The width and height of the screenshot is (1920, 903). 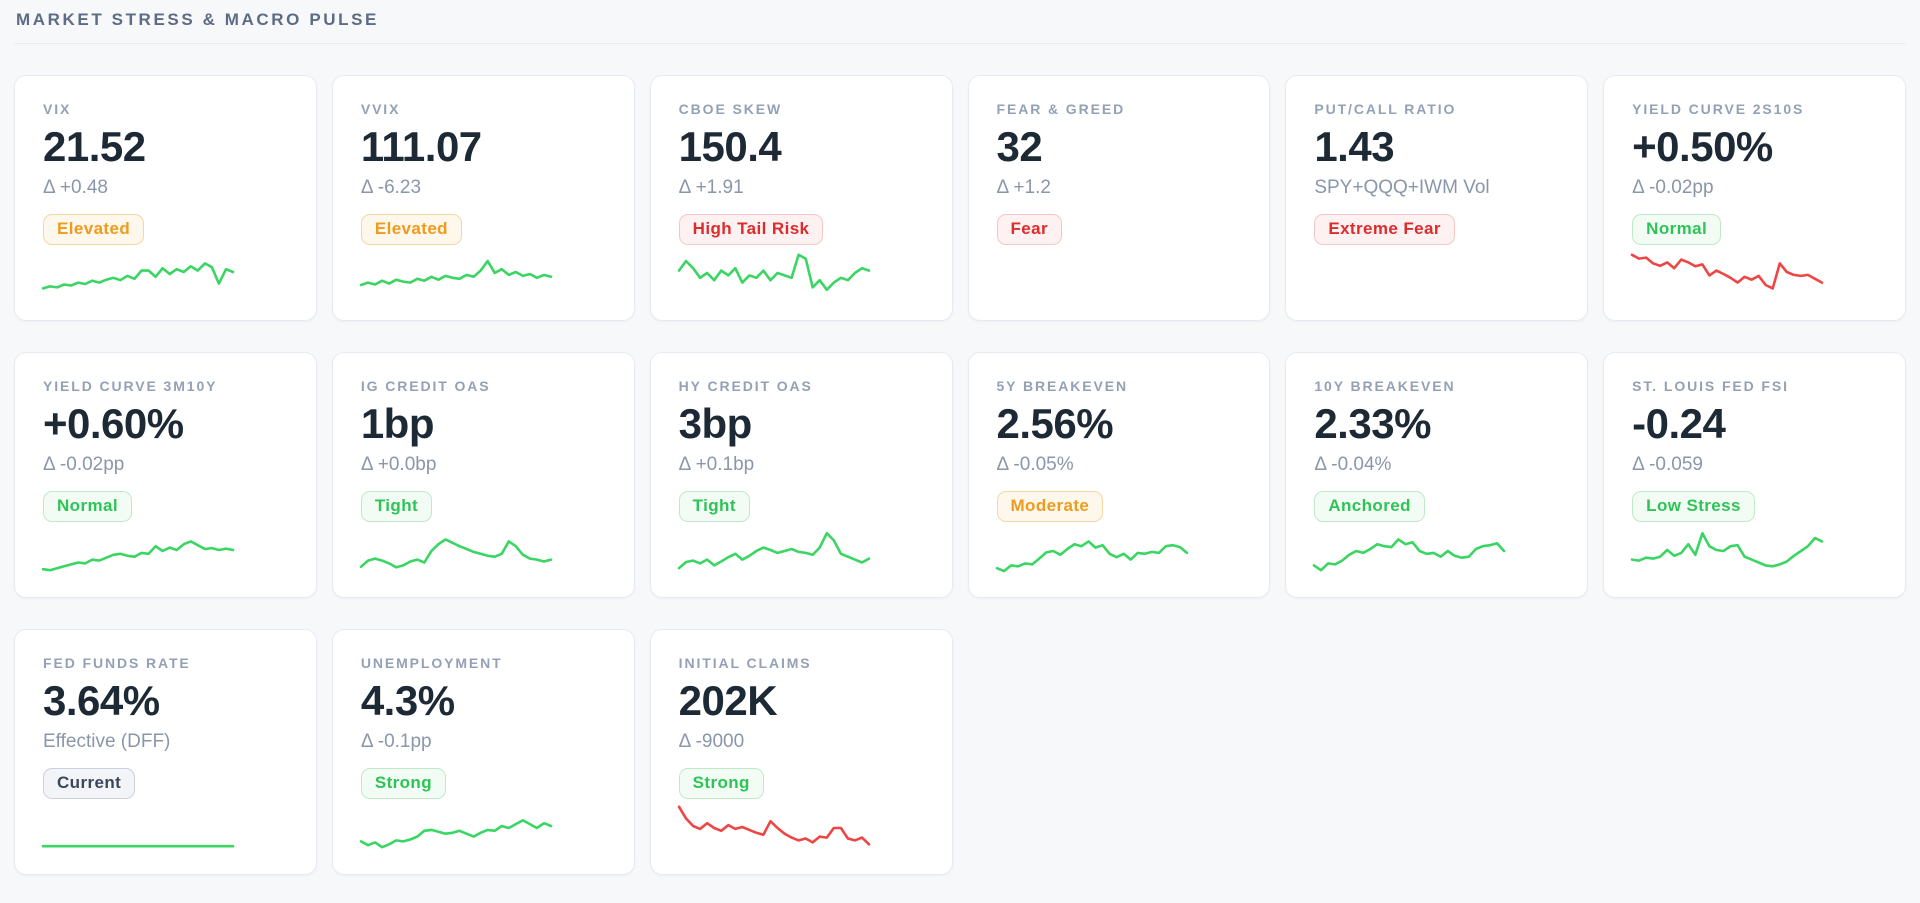 What do you see at coordinates (711, 742) in the screenshot?
I see `metric-subtext: Δ -9000` at bounding box center [711, 742].